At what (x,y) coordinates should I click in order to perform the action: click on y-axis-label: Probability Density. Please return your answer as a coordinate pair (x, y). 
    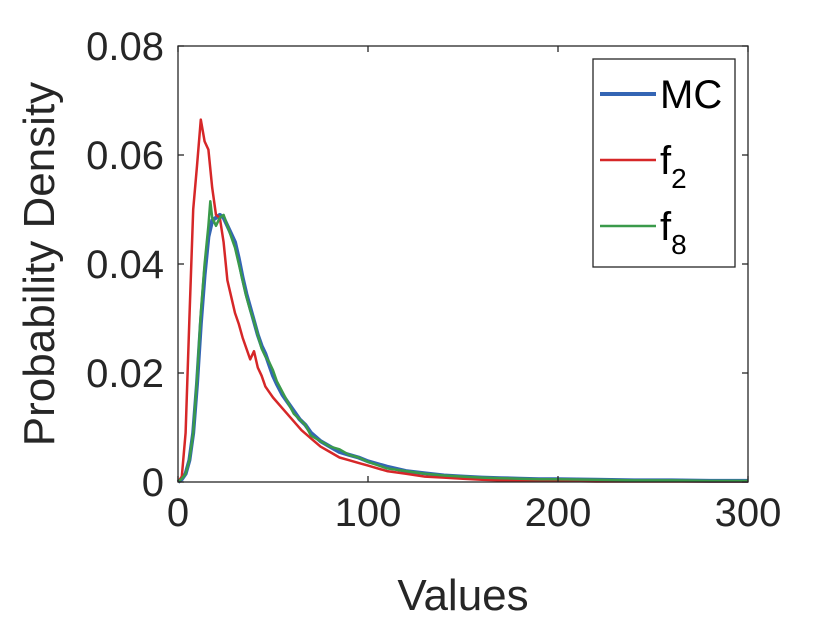
    Looking at the image, I should click on (39, 264).